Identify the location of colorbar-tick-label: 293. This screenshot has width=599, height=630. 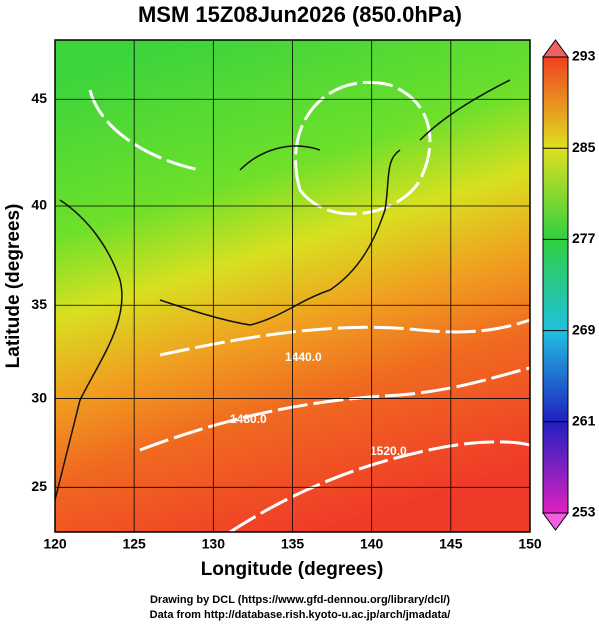
(584, 56).